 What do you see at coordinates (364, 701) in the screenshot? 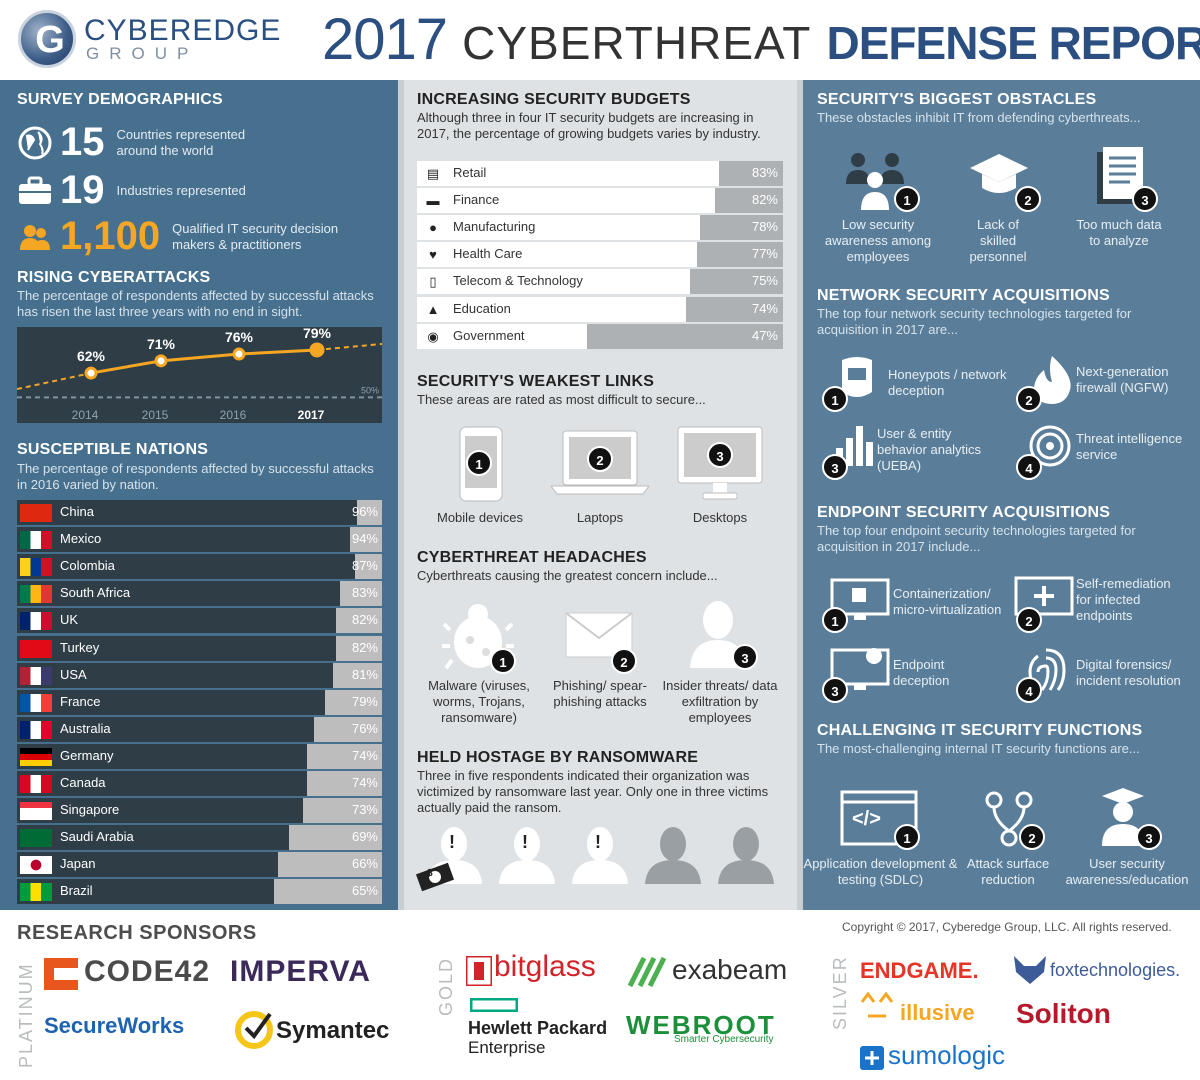
I see `nation-value: 79%` at bounding box center [364, 701].